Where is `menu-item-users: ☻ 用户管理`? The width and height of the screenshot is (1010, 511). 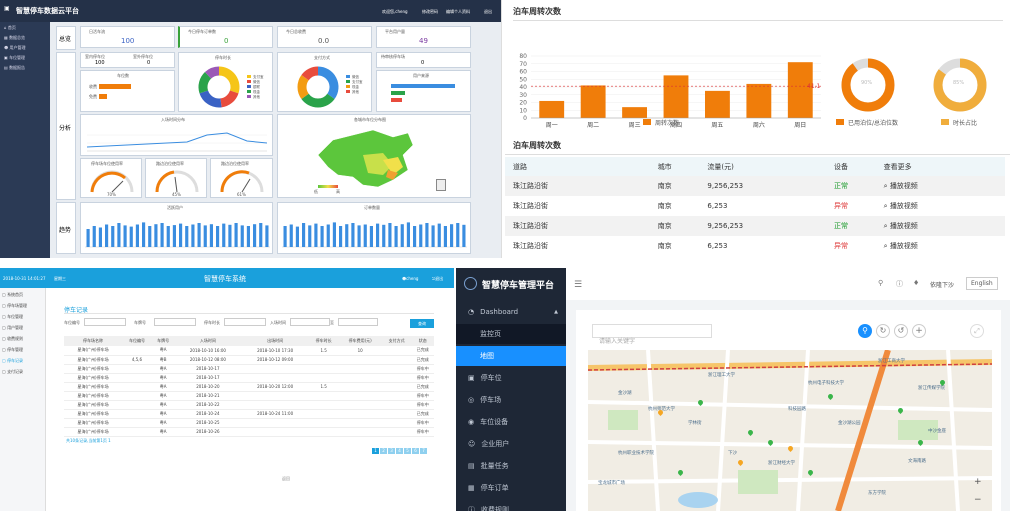
menu-item-users: ☻ 用户管理 is located at coordinates (15, 47).